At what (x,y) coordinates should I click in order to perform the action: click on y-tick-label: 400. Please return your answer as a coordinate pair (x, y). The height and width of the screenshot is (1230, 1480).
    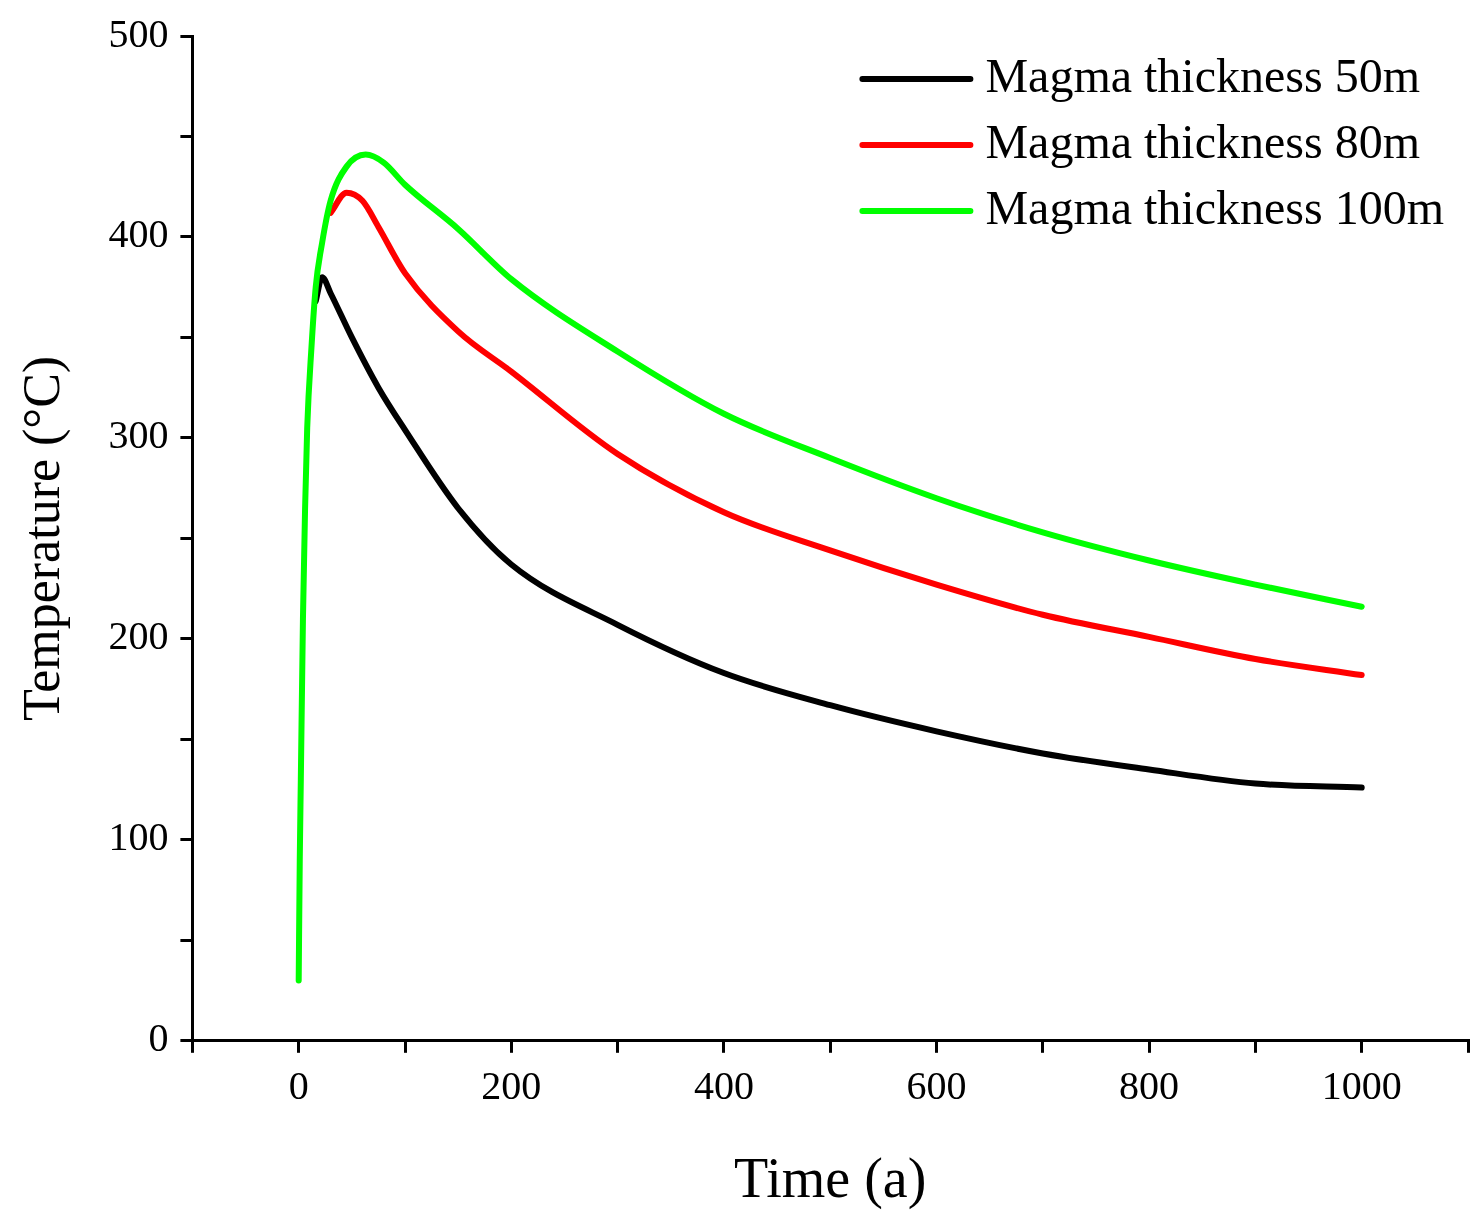
    Looking at the image, I should click on (138, 234).